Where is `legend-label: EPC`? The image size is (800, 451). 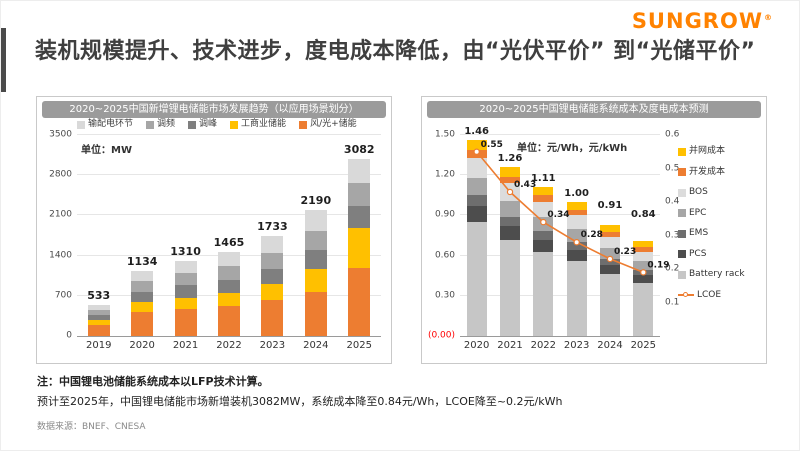 legend-label: EPC is located at coordinates (698, 212).